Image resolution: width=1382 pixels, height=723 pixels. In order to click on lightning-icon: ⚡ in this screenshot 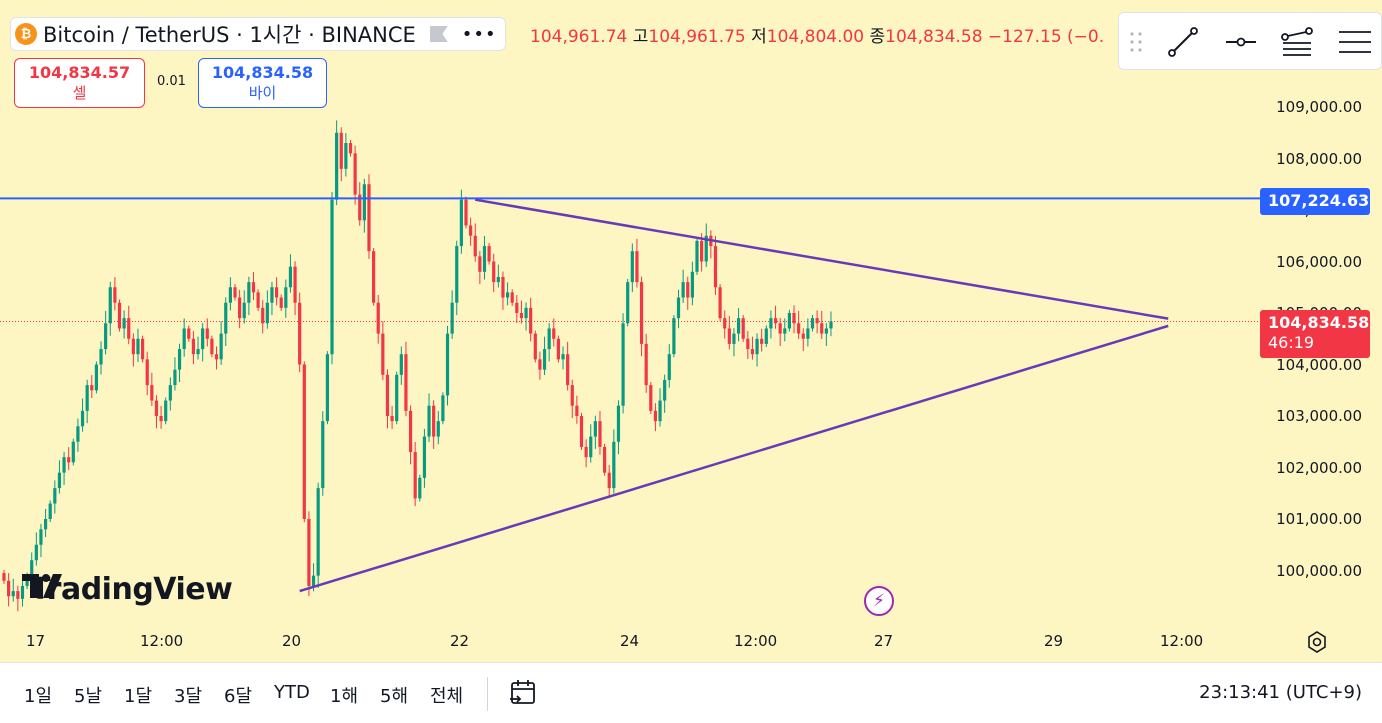, I will do `click(879, 601)`.